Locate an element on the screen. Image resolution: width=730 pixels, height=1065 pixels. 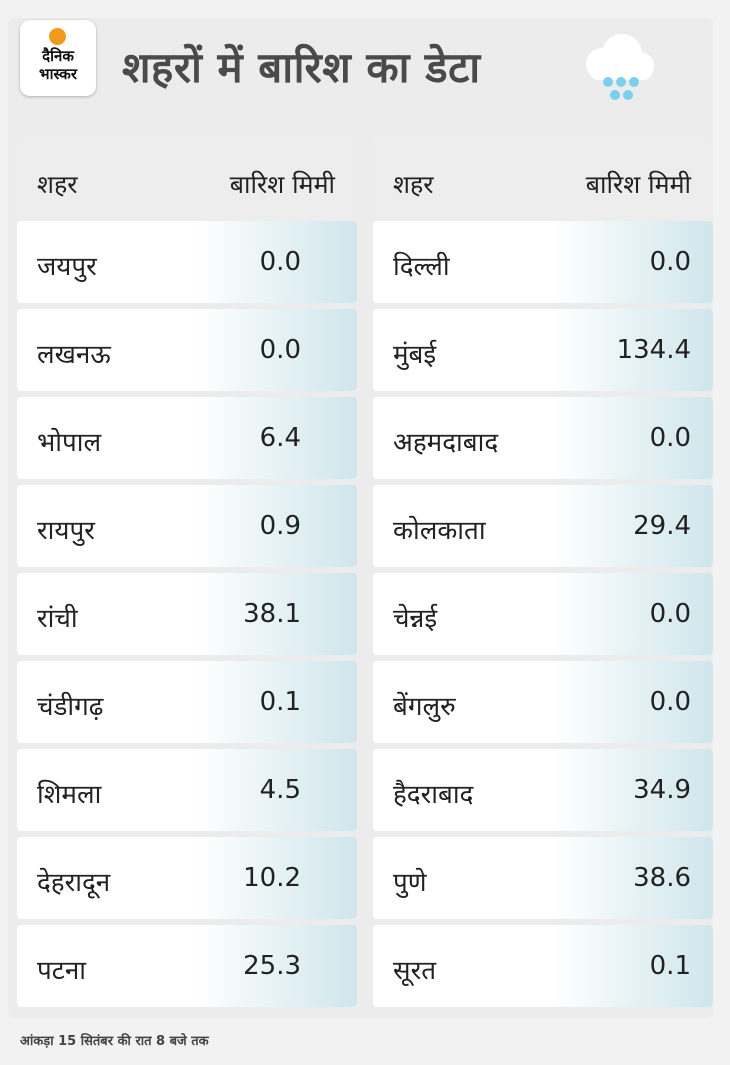
table-row: कोलकाता 29.4 is located at coordinates (543, 526).